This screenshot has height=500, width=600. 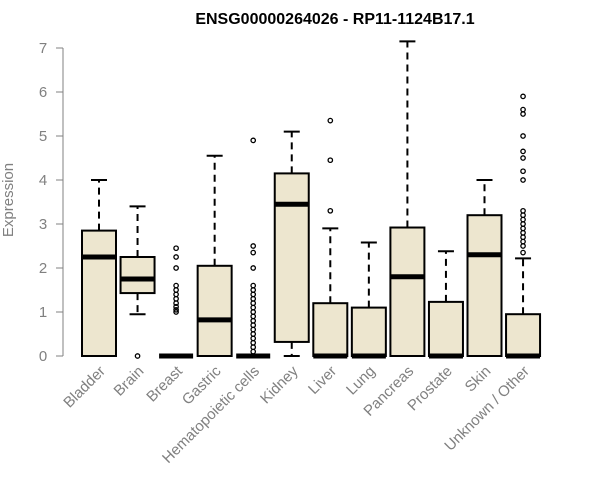 What do you see at coordinates (361, 381) in the screenshot?
I see `x-tick-label: Lung` at bounding box center [361, 381].